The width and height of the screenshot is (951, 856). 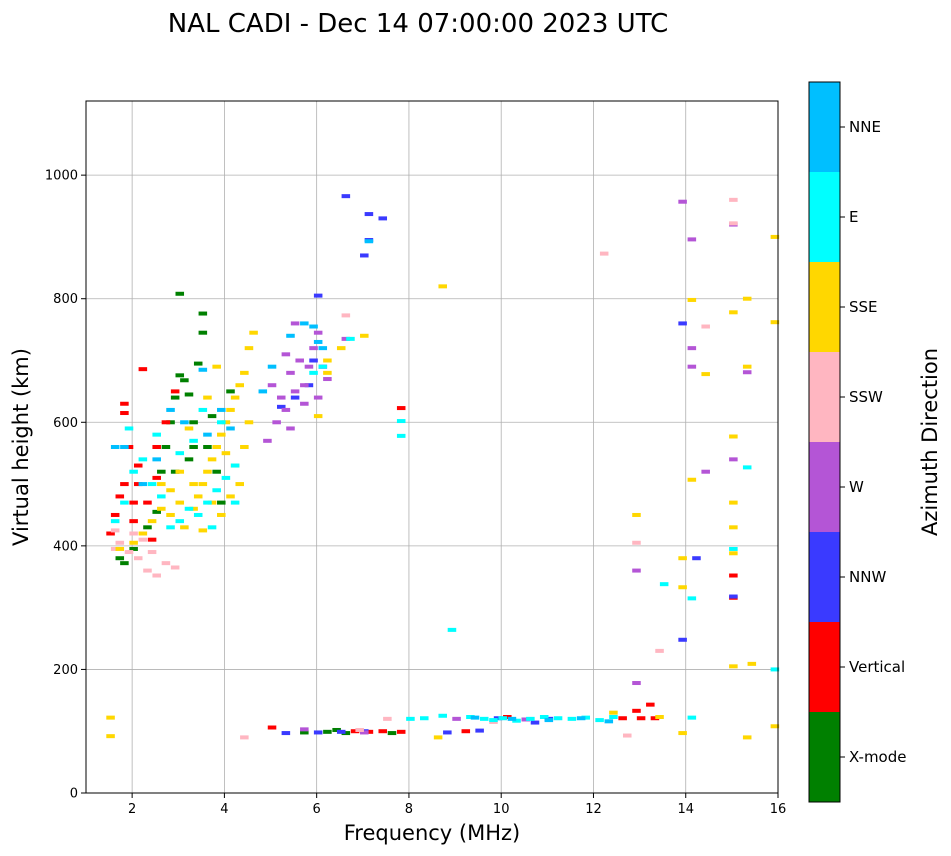 What do you see at coordinates (65, 485) in the screenshot?
I see `y-axis-ticks: 0 200 400 600 800 1000` at bounding box center [65, 485].